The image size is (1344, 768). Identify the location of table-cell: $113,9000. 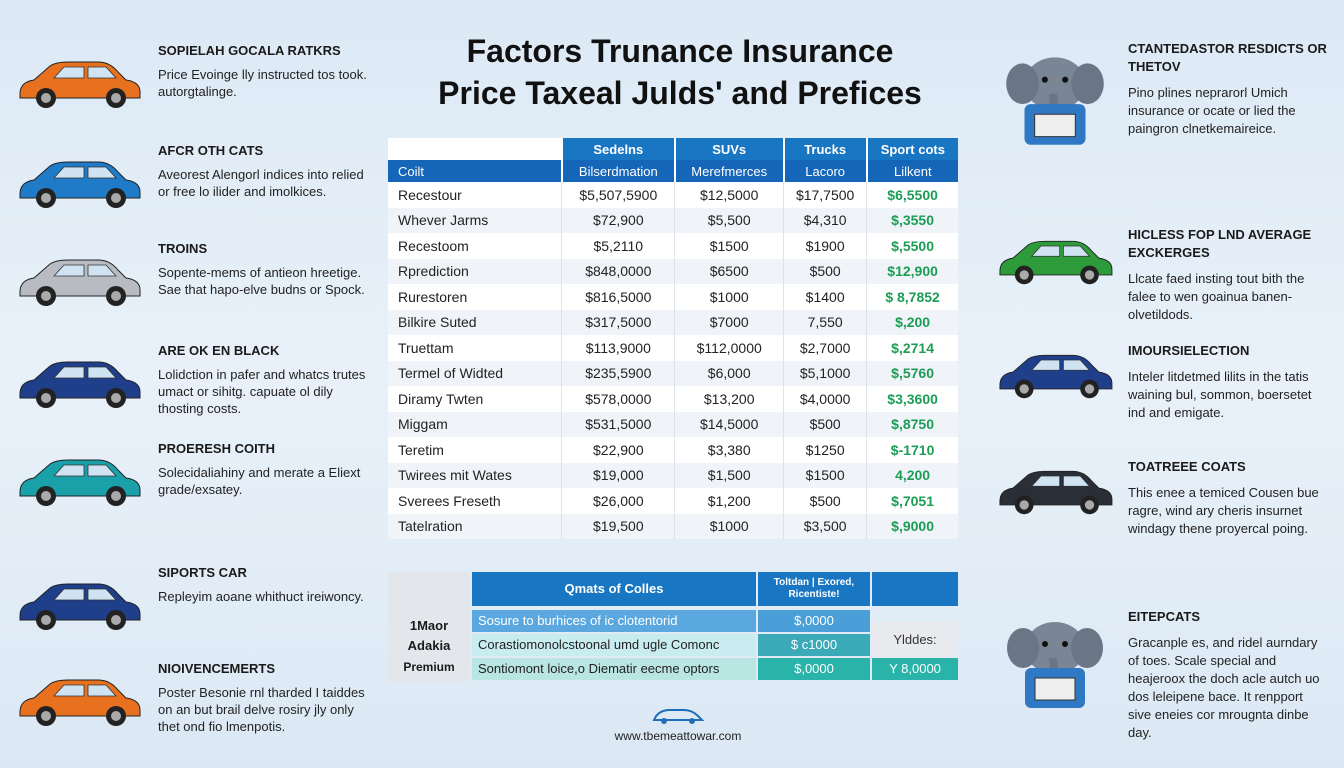
(618, 348).